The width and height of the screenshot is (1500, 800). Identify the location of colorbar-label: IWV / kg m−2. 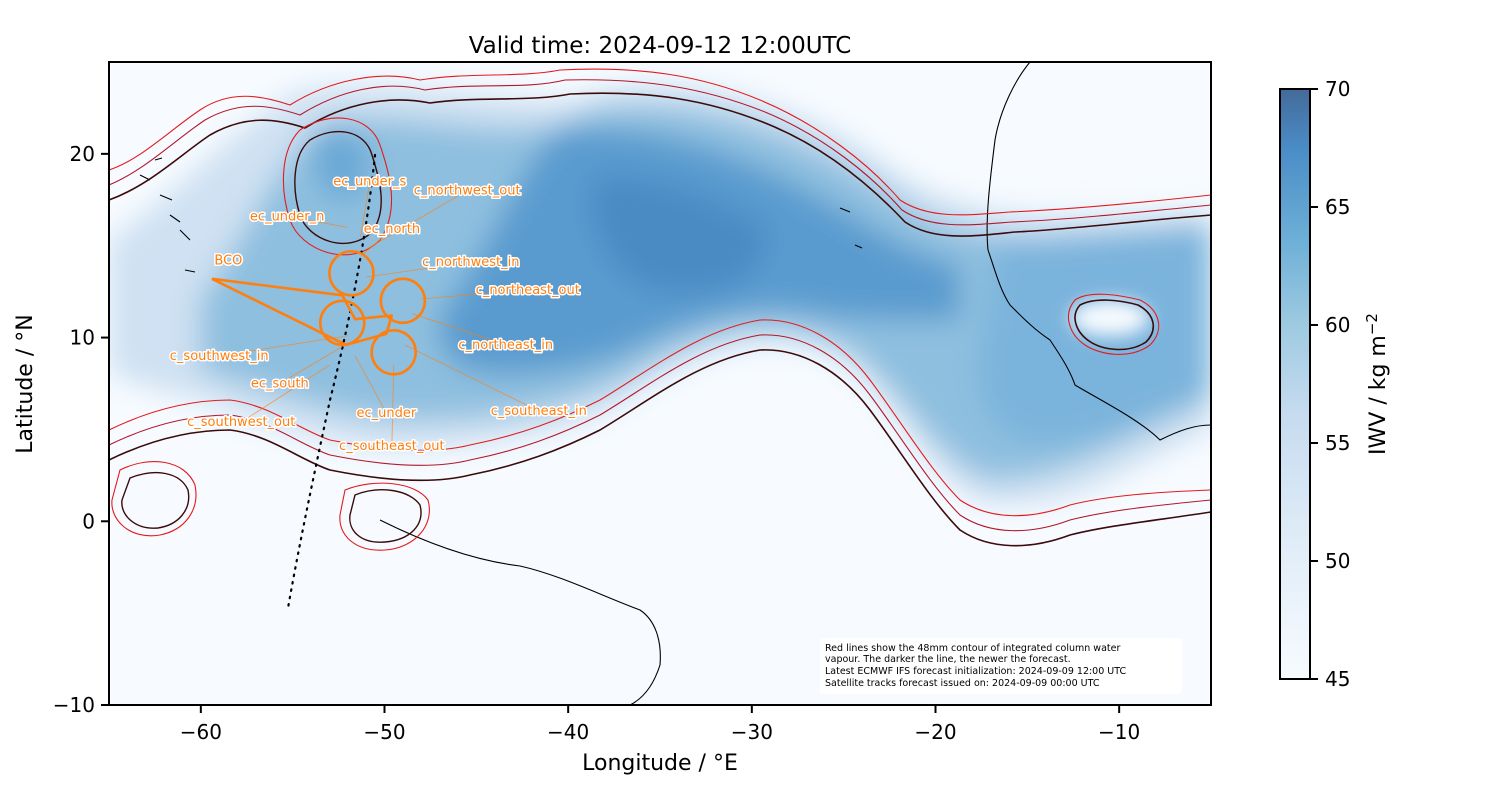
(1377, 384).